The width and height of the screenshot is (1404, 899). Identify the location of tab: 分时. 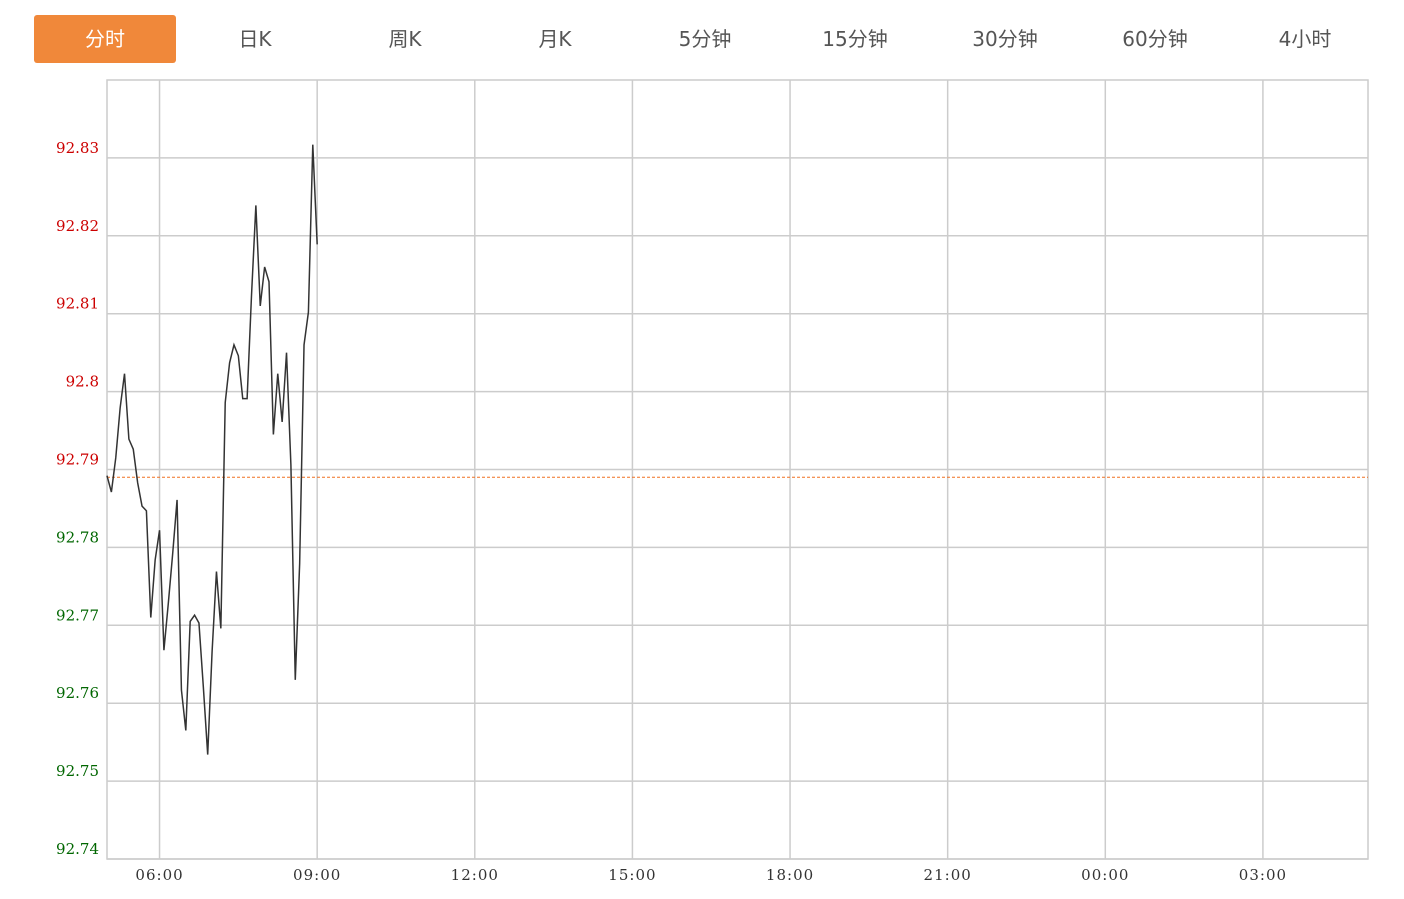
(105, 39).